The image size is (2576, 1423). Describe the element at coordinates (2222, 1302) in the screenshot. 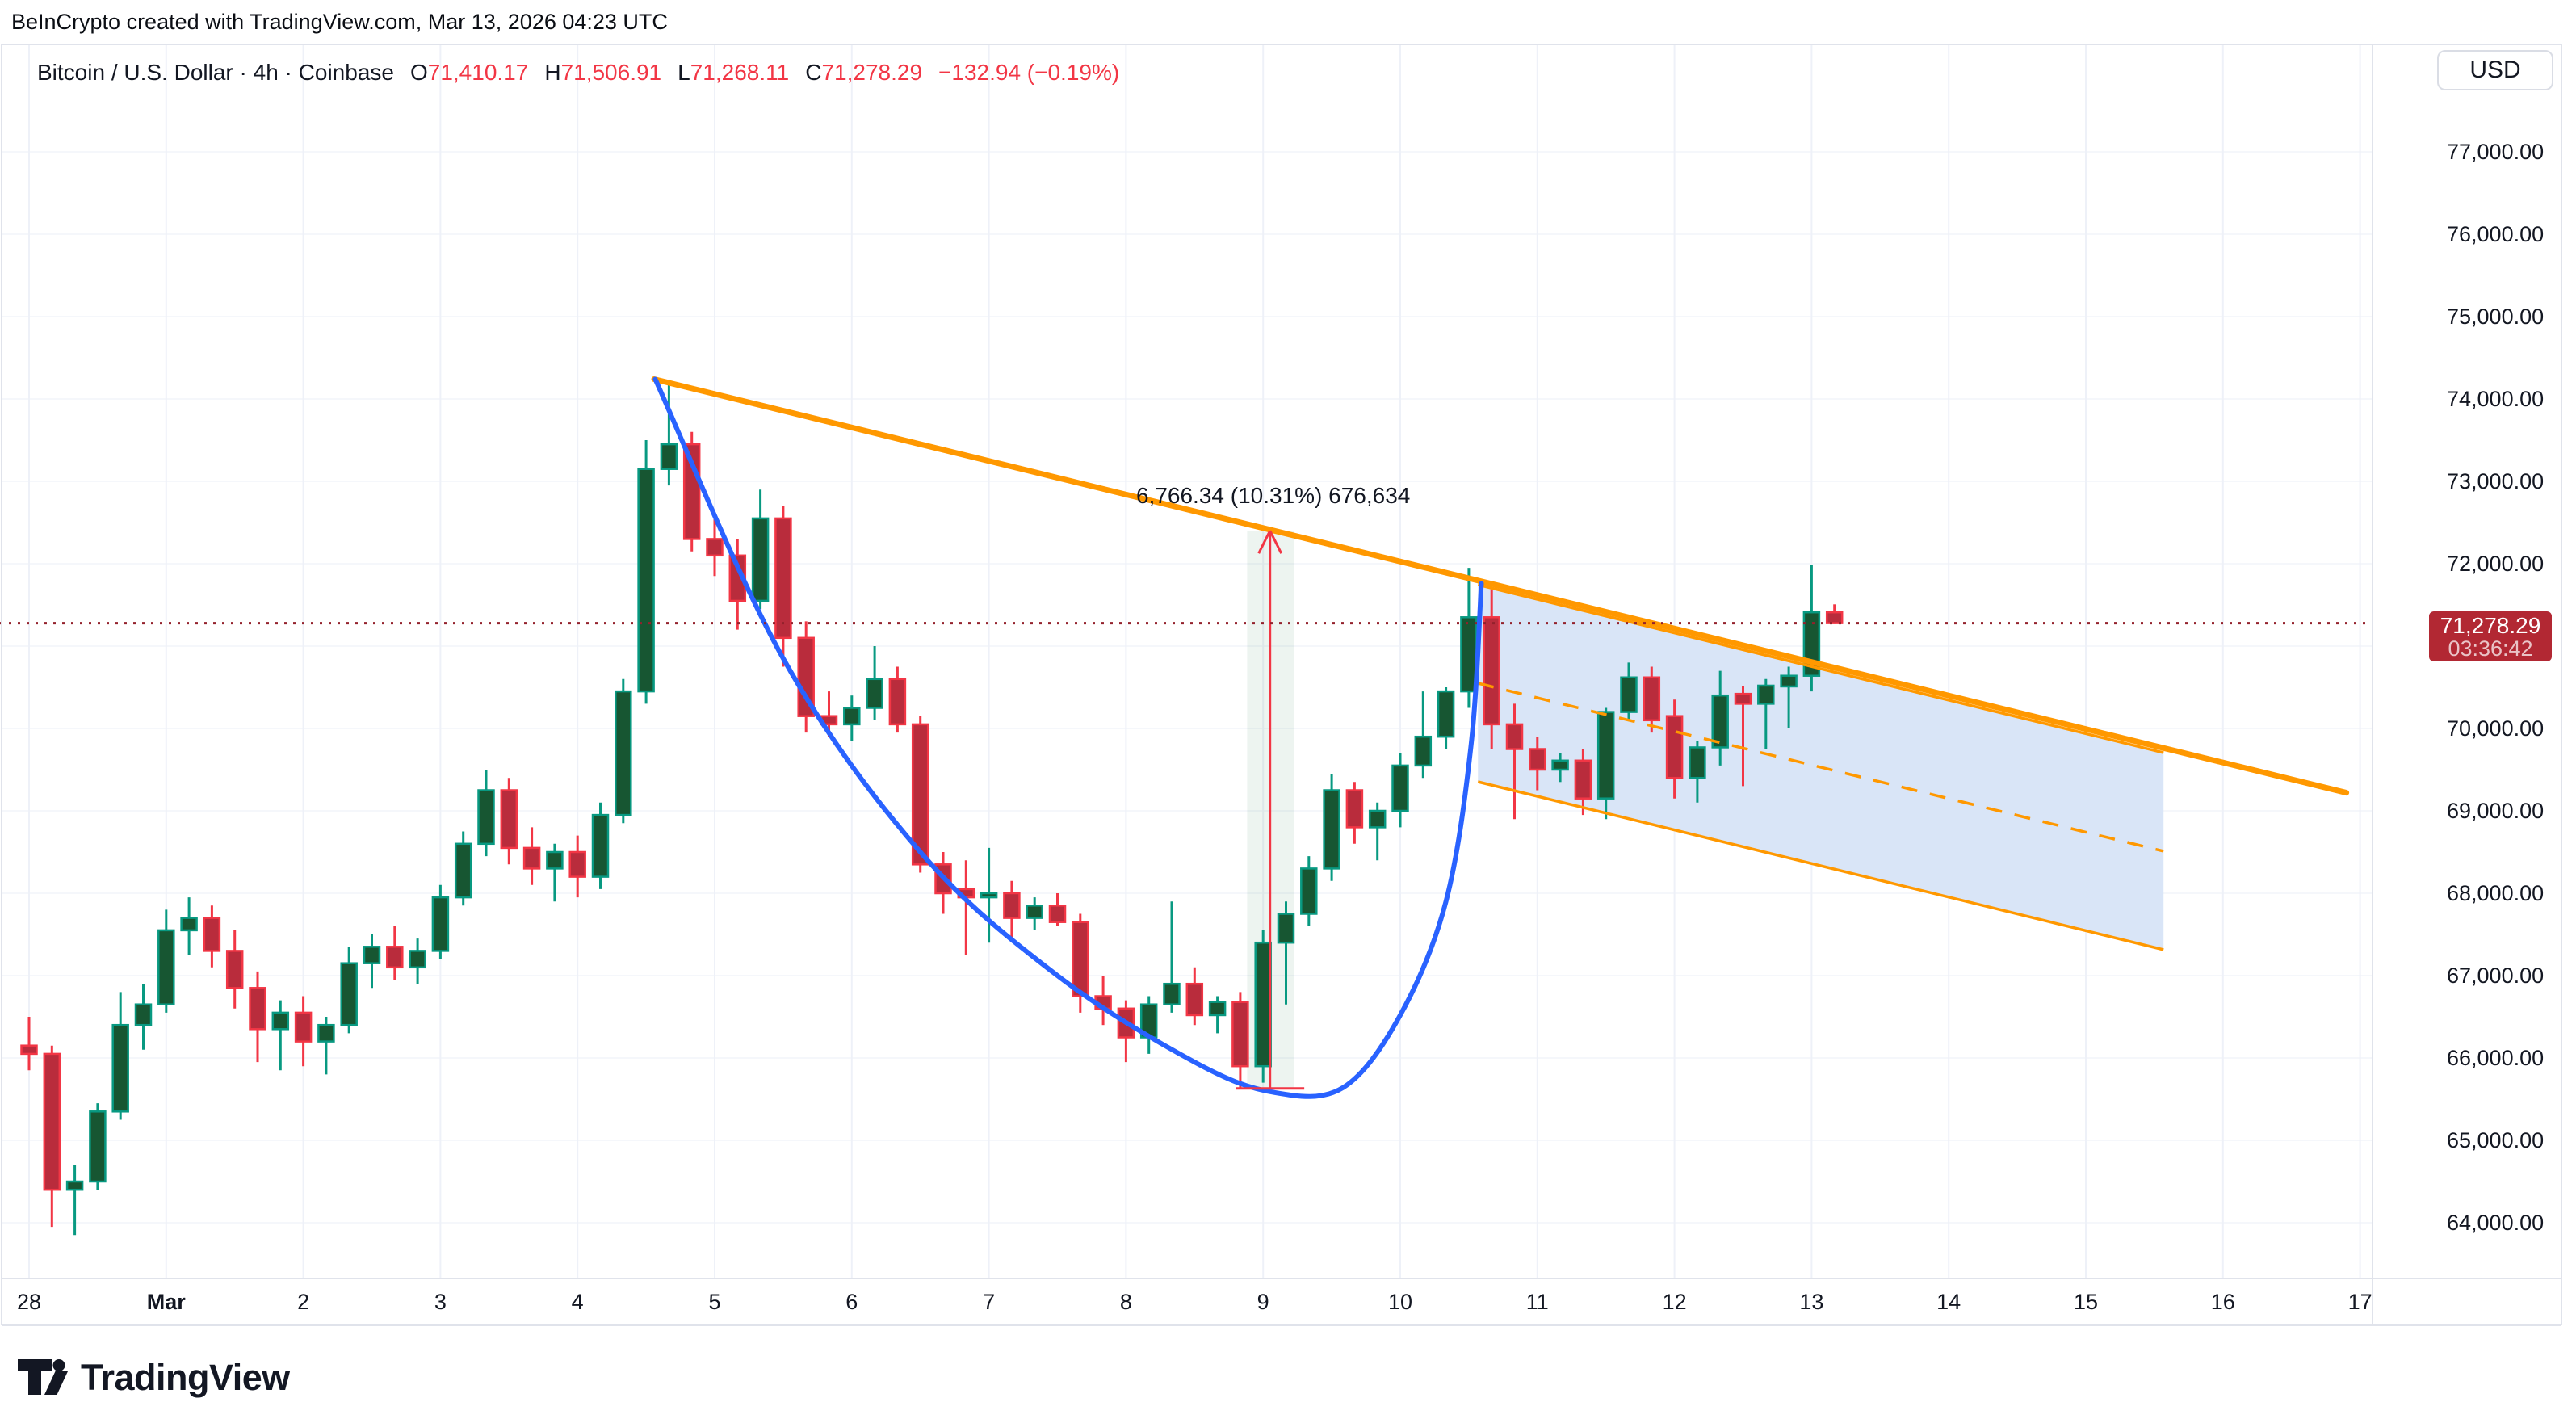

I see `time-axis-label: 16` at that location.